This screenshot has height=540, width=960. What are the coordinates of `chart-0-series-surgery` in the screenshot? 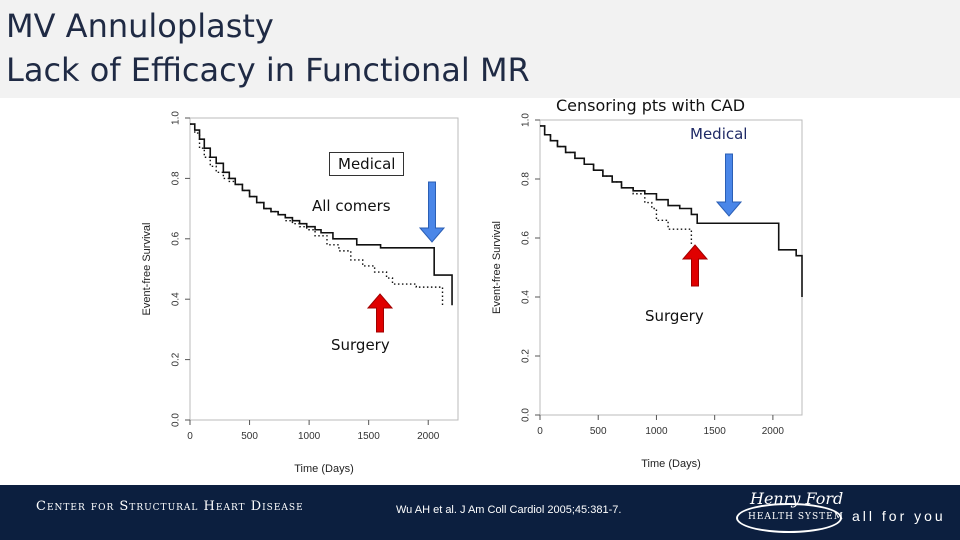 It's located at (317, 214).